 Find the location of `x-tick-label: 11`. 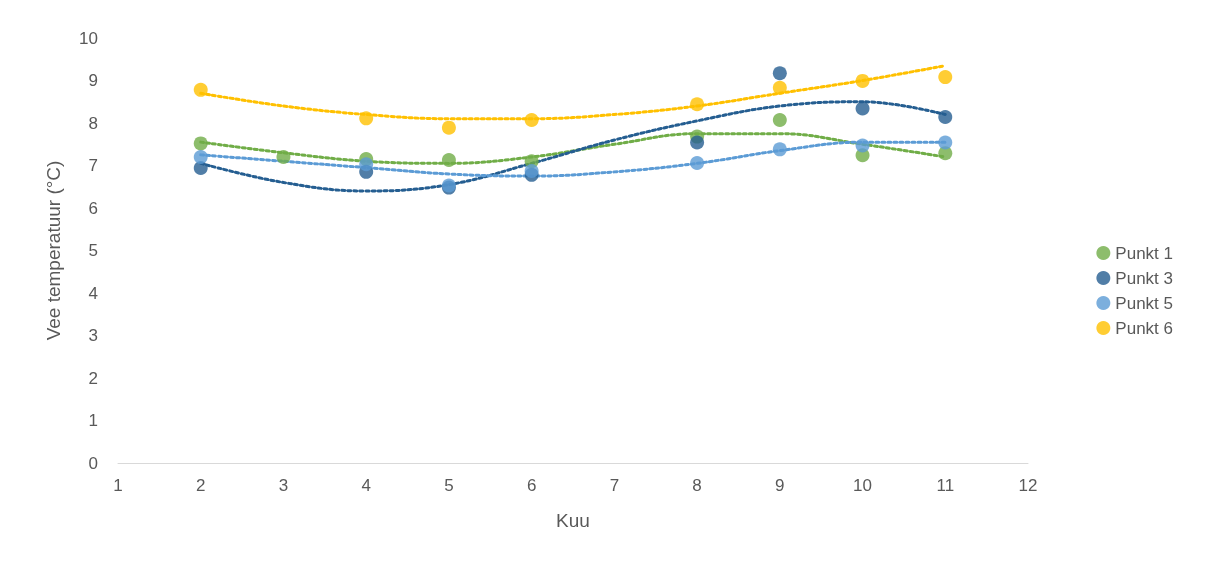

x-tick-label: 11 is located at coordinates (945, 485).